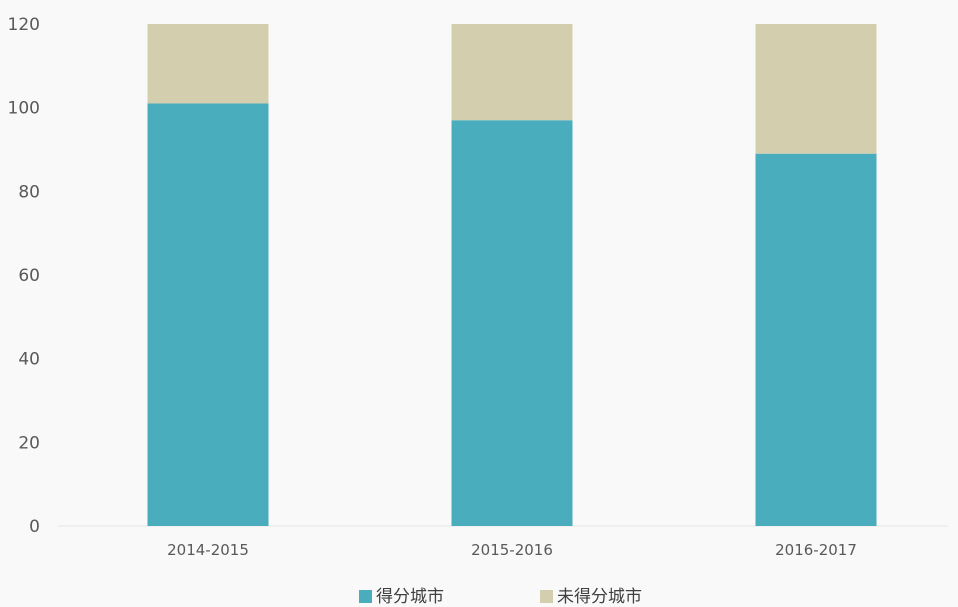 The image size is (958, 607). What do you see at coordinates (29, 360) in the screenshot?
I see `y-tick-label-2: 40` at bounding box center [29, 360].